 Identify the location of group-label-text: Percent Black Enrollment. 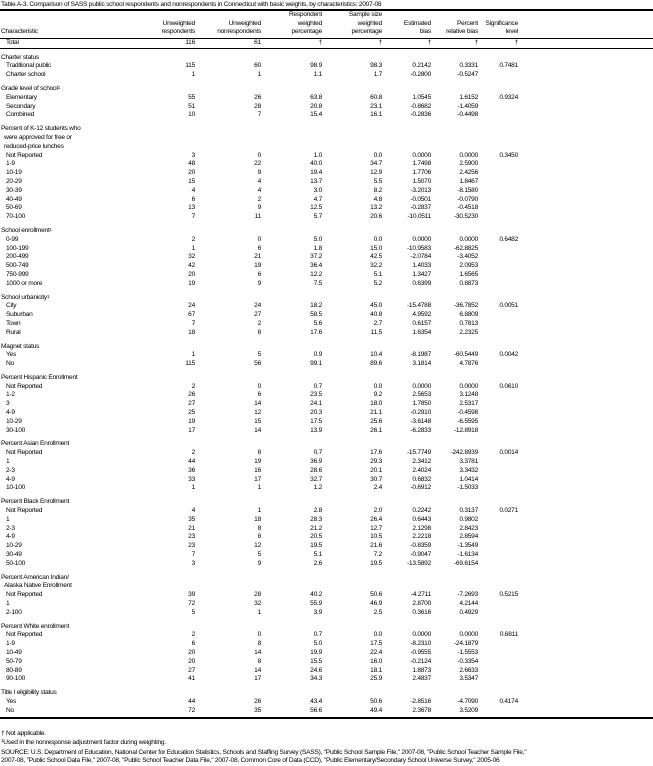
(35, 502).